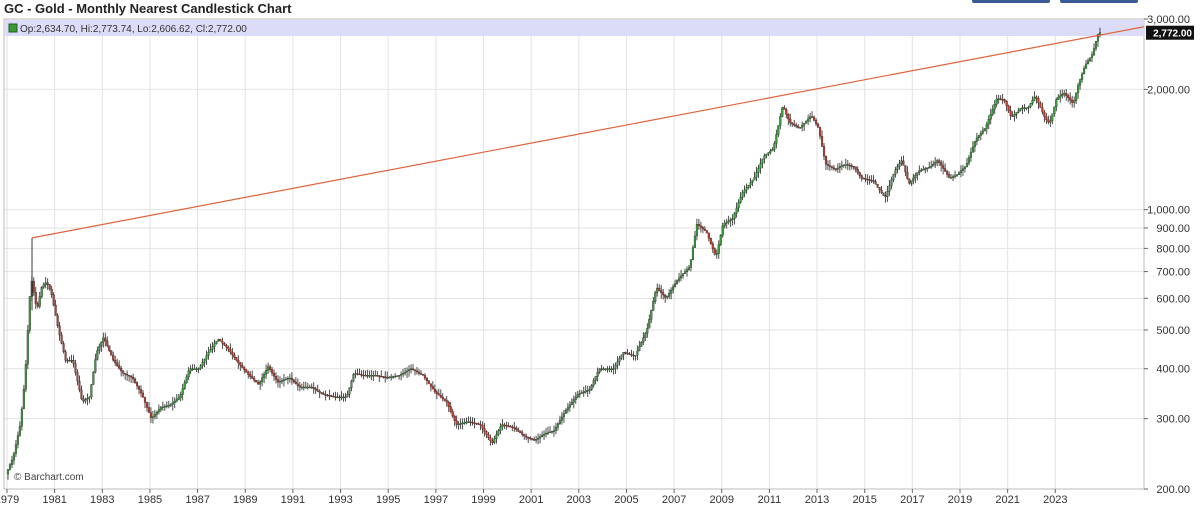 The width and height of the screenshot is (1200, 511). Describe the element at coordinates (960, 500) in the screenshot. I see `x-tick-label: 2019` at that location.